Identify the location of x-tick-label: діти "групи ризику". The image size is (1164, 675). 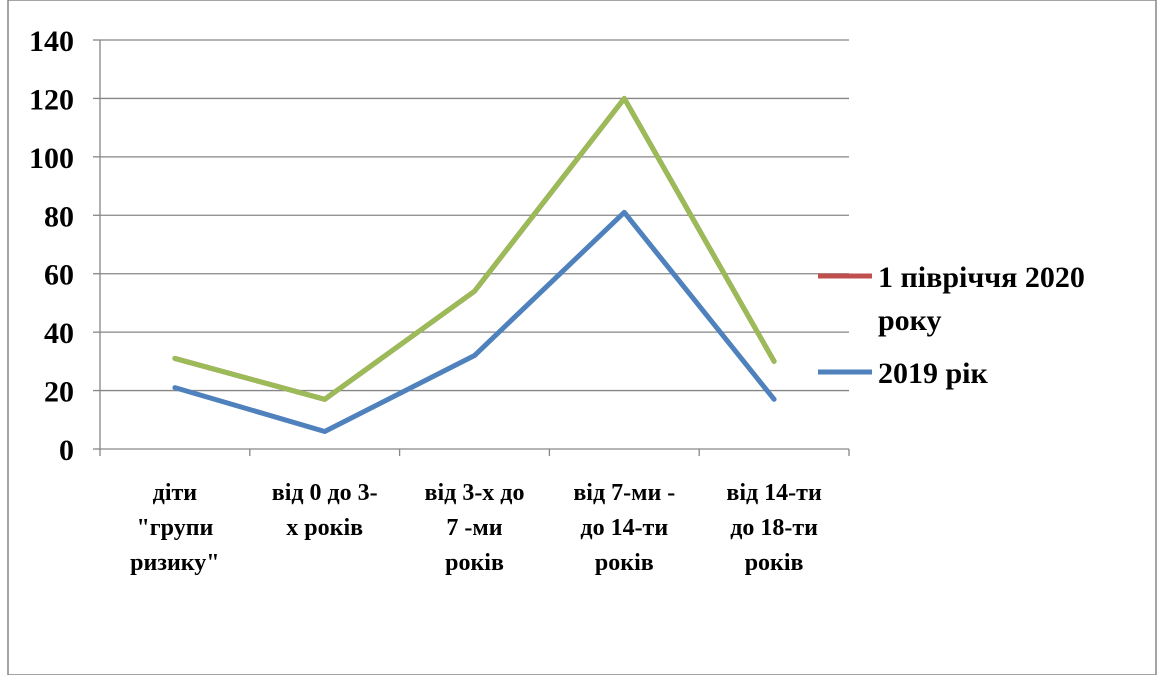
(174, 528).